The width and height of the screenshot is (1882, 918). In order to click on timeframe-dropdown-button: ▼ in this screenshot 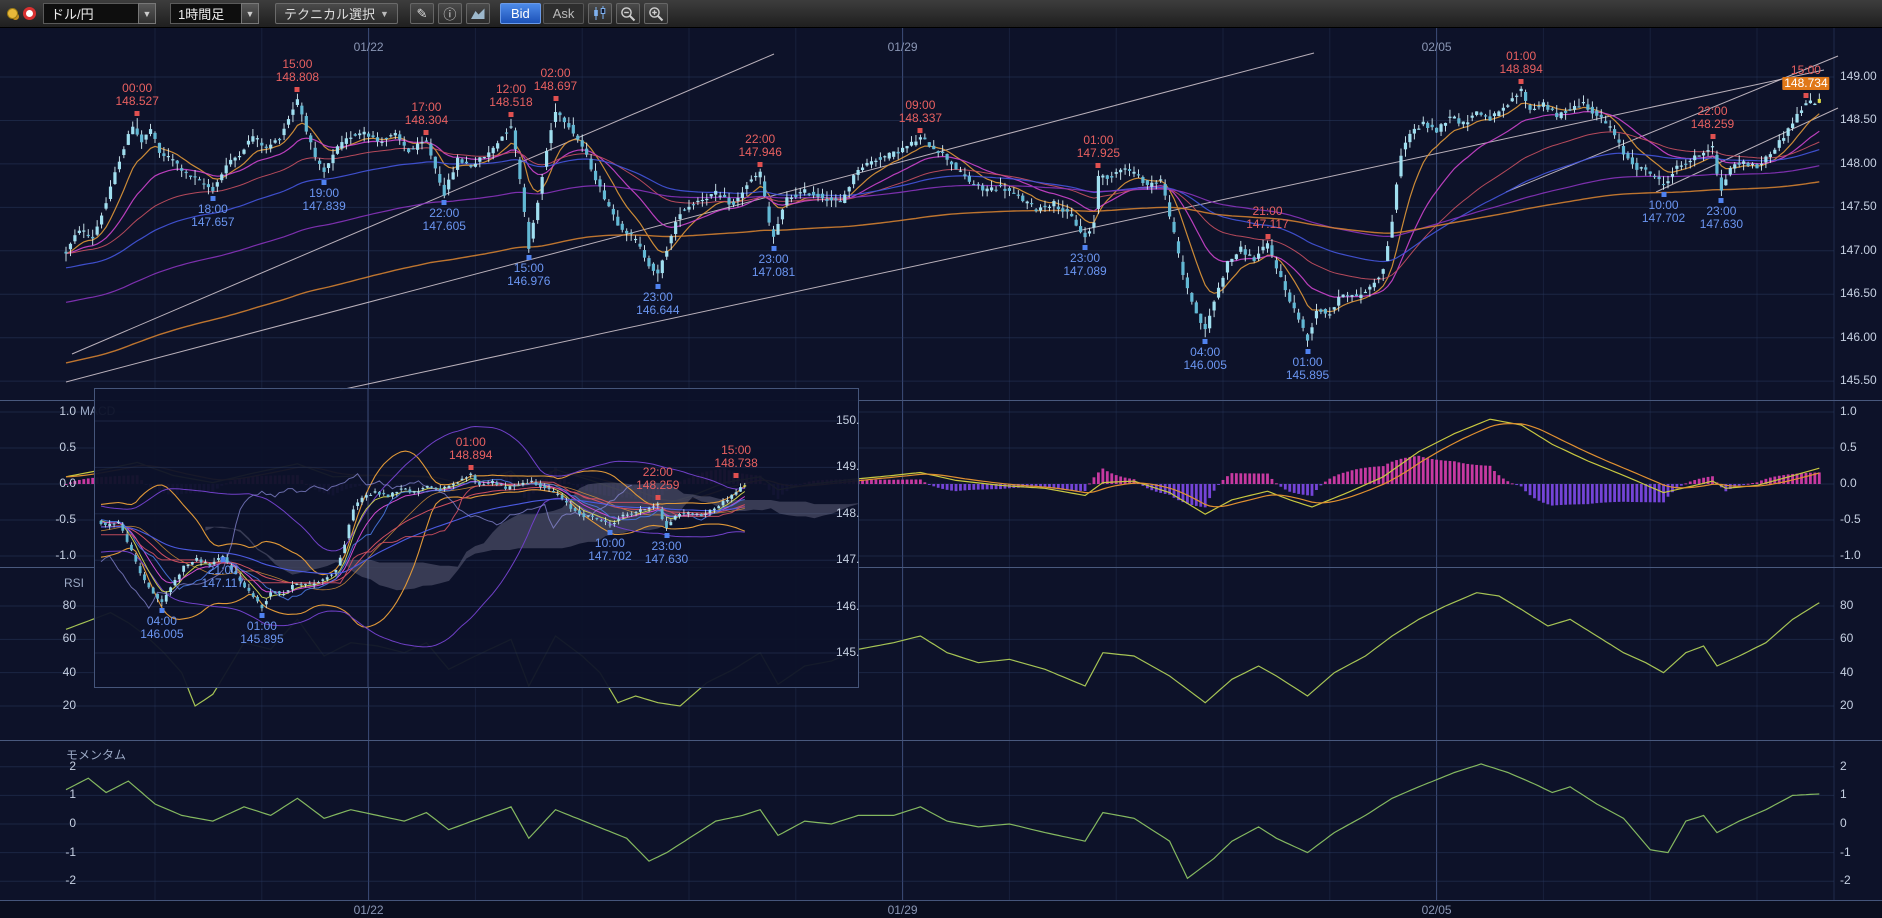, I will do `click(250, 13)`.